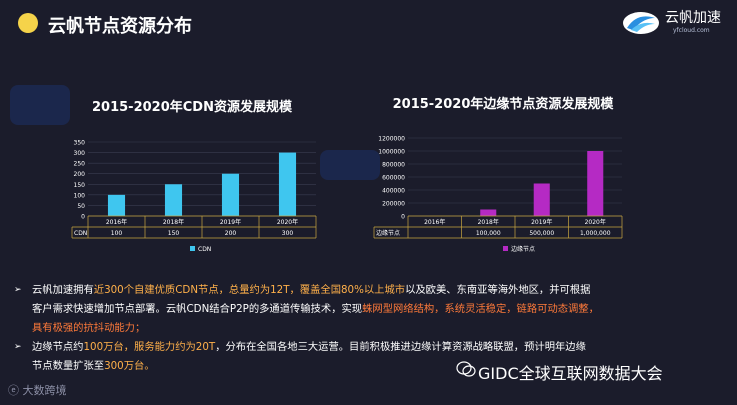 This screenshot has height=405, width=737. Describe the element at coordinates (80, 164) in the screenshot. I see `y-tick-label: 250` at that location.